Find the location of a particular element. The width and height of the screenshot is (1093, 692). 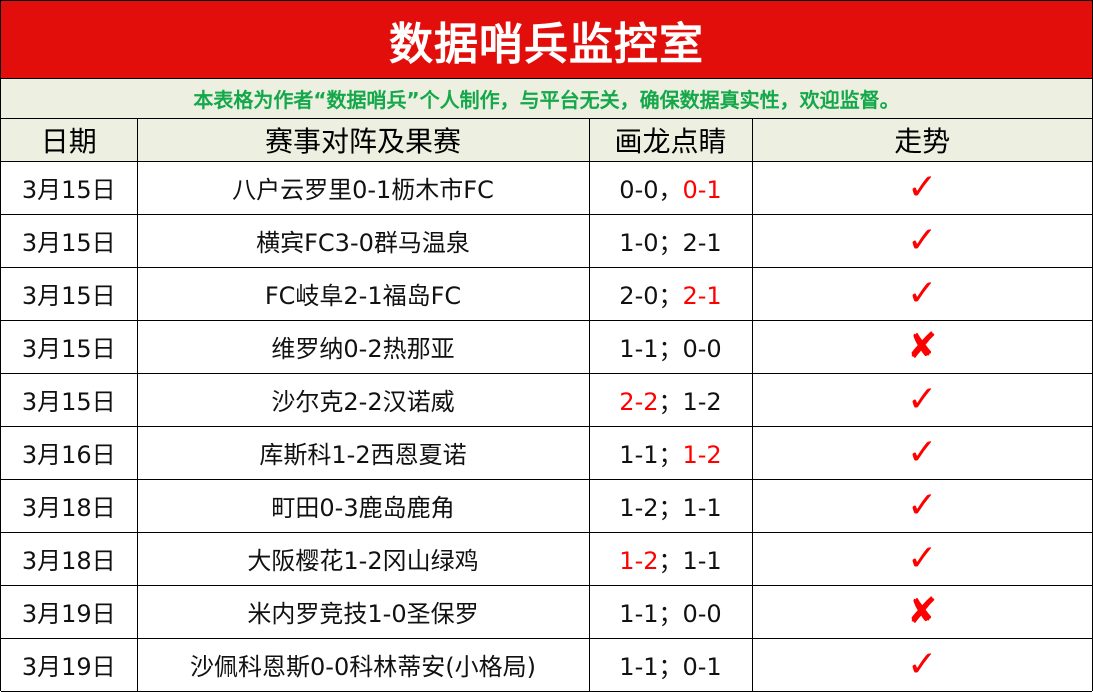

pick-cell: 0-0，0-1 is located at coordinates (670, 188).